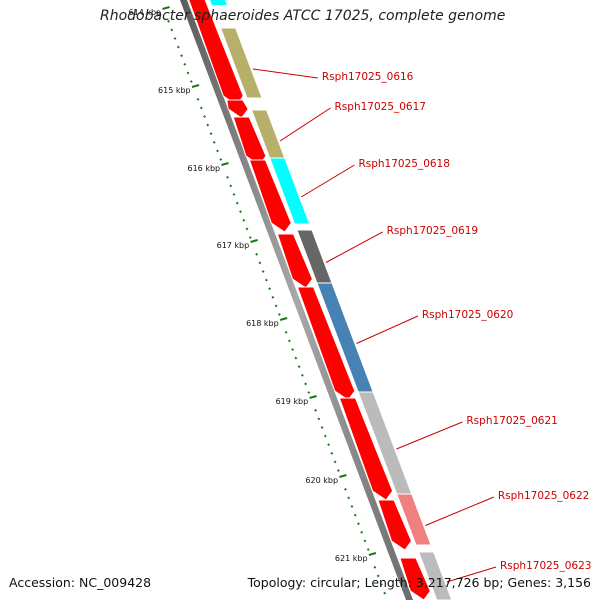 The height and width of the screenshot is (605, 600). I want to click on kbp-tick-label: 614 kbp, so click(145, 12).